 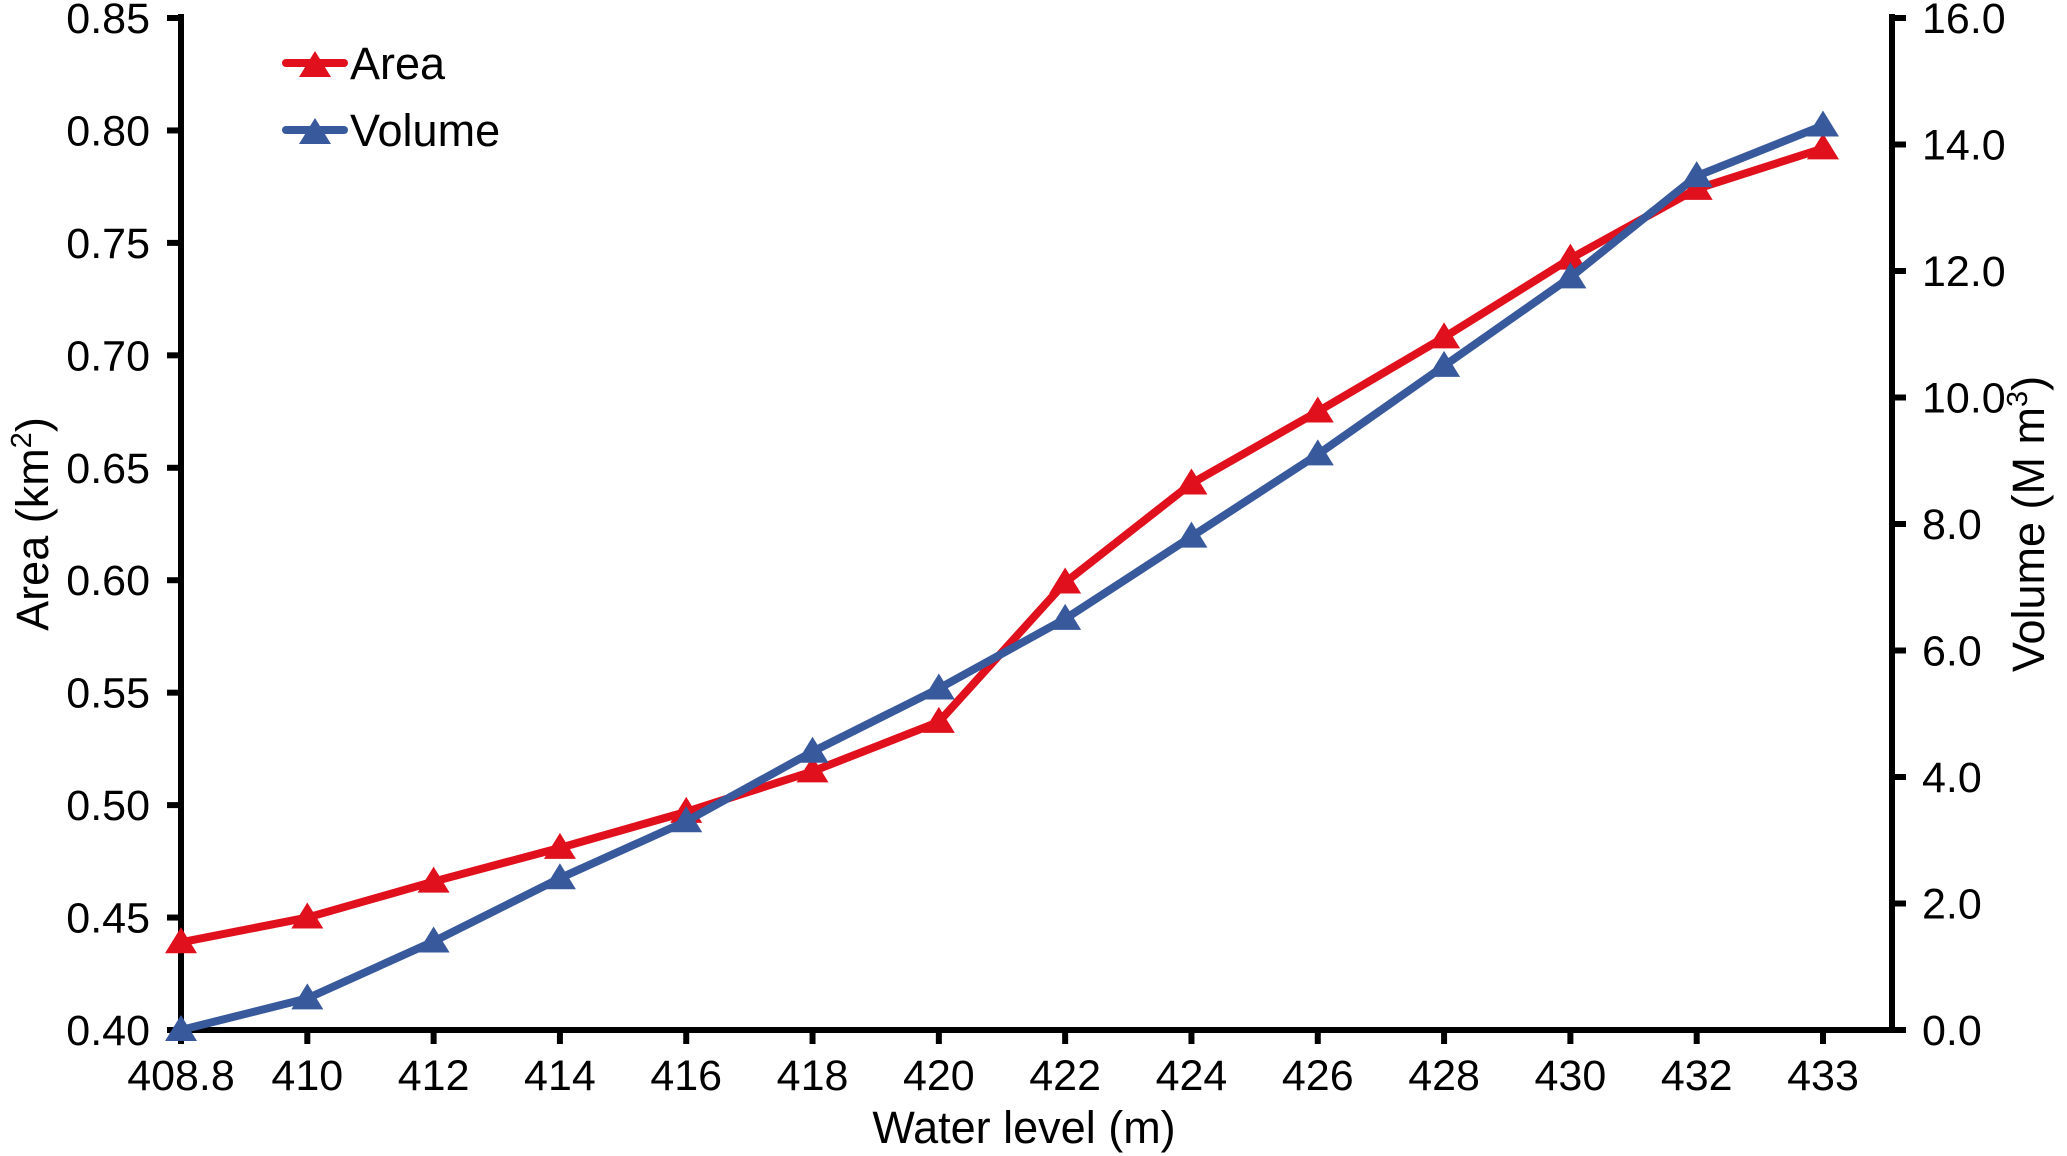 I want to click on x-axis-tick-label: 428, so click(x=1444, y=1076).